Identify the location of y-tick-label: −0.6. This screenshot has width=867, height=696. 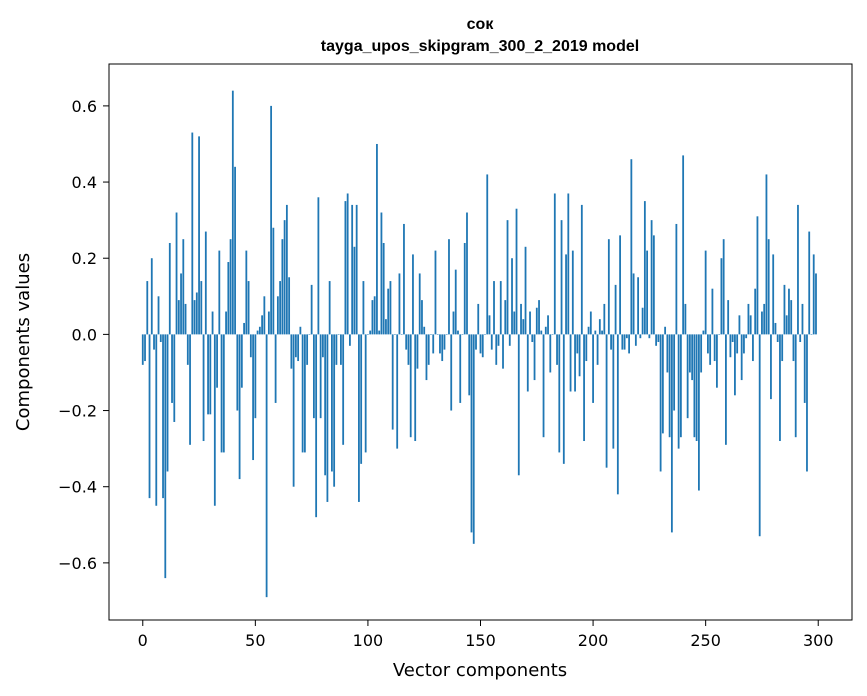
(77, 563).